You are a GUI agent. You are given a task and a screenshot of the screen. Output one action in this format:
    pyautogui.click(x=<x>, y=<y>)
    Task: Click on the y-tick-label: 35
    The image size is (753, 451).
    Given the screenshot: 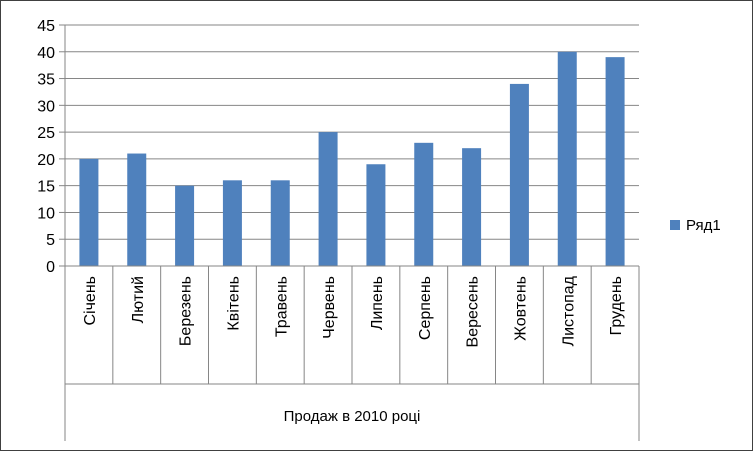 What is the action you would take?
    pyautogui.click(x=46, y=80)
    